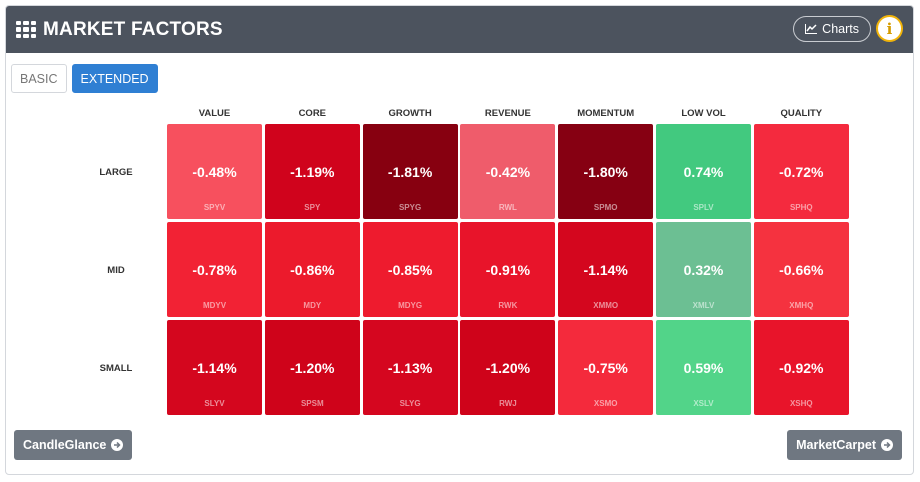  I want to click on cell-value: -0.86%, so click(312, 270).